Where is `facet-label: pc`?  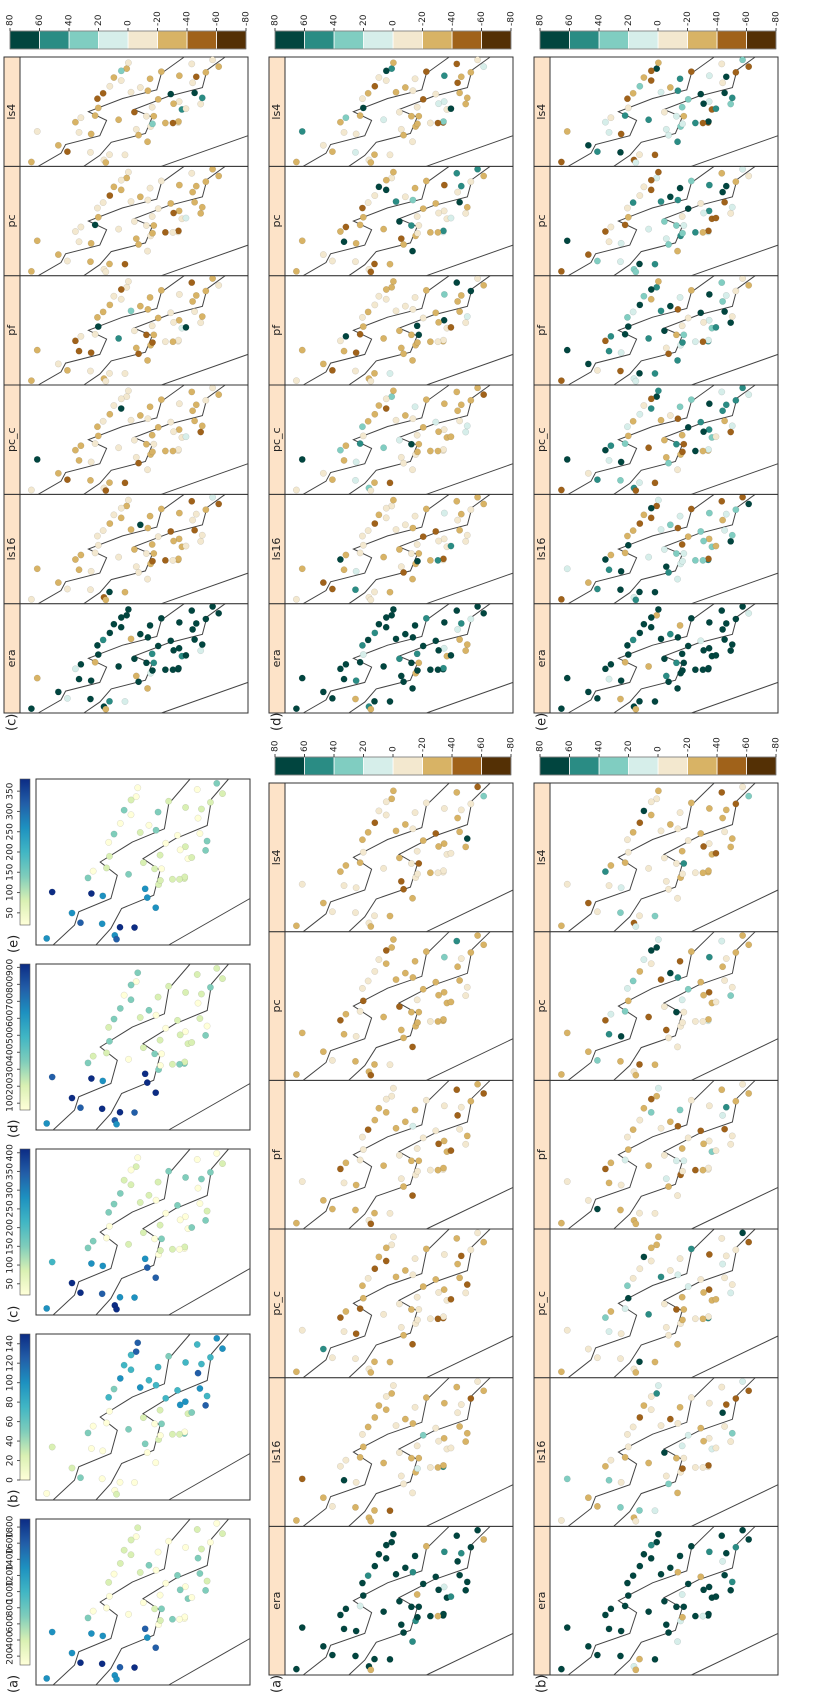 facet-label: pc is located at coordinates (541, 1005).